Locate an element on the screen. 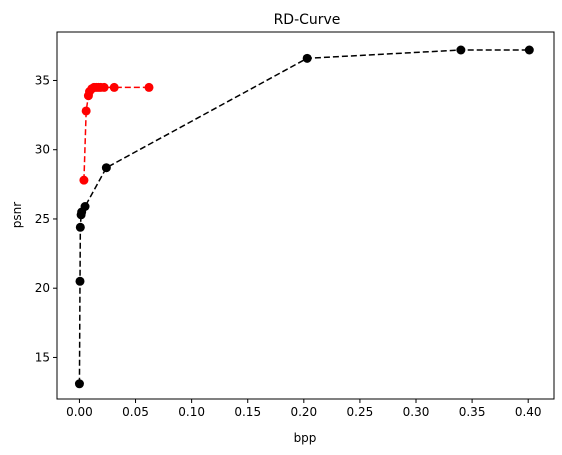 The height and width of the screenshot is (455, 562). x-axis: 0.00 0.05 0.10 0.15 0.20 0.25 0.30 0.35 0.40 is located at coordinates (304, 409).